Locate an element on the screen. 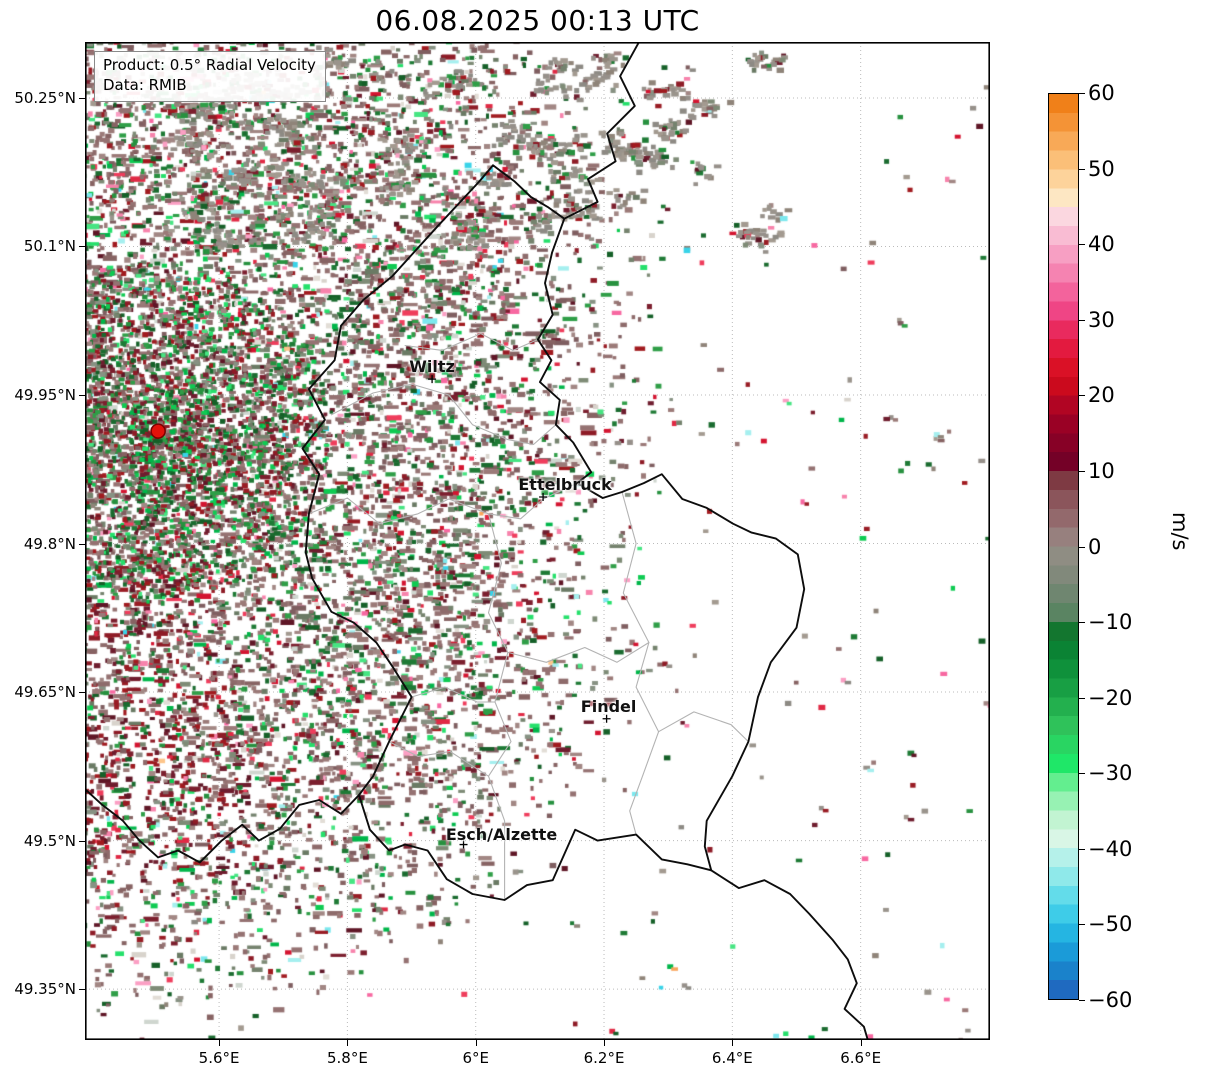 This screenshot has height=1081, width=1207. radar-site-marker is located at coordinates (158, 431).